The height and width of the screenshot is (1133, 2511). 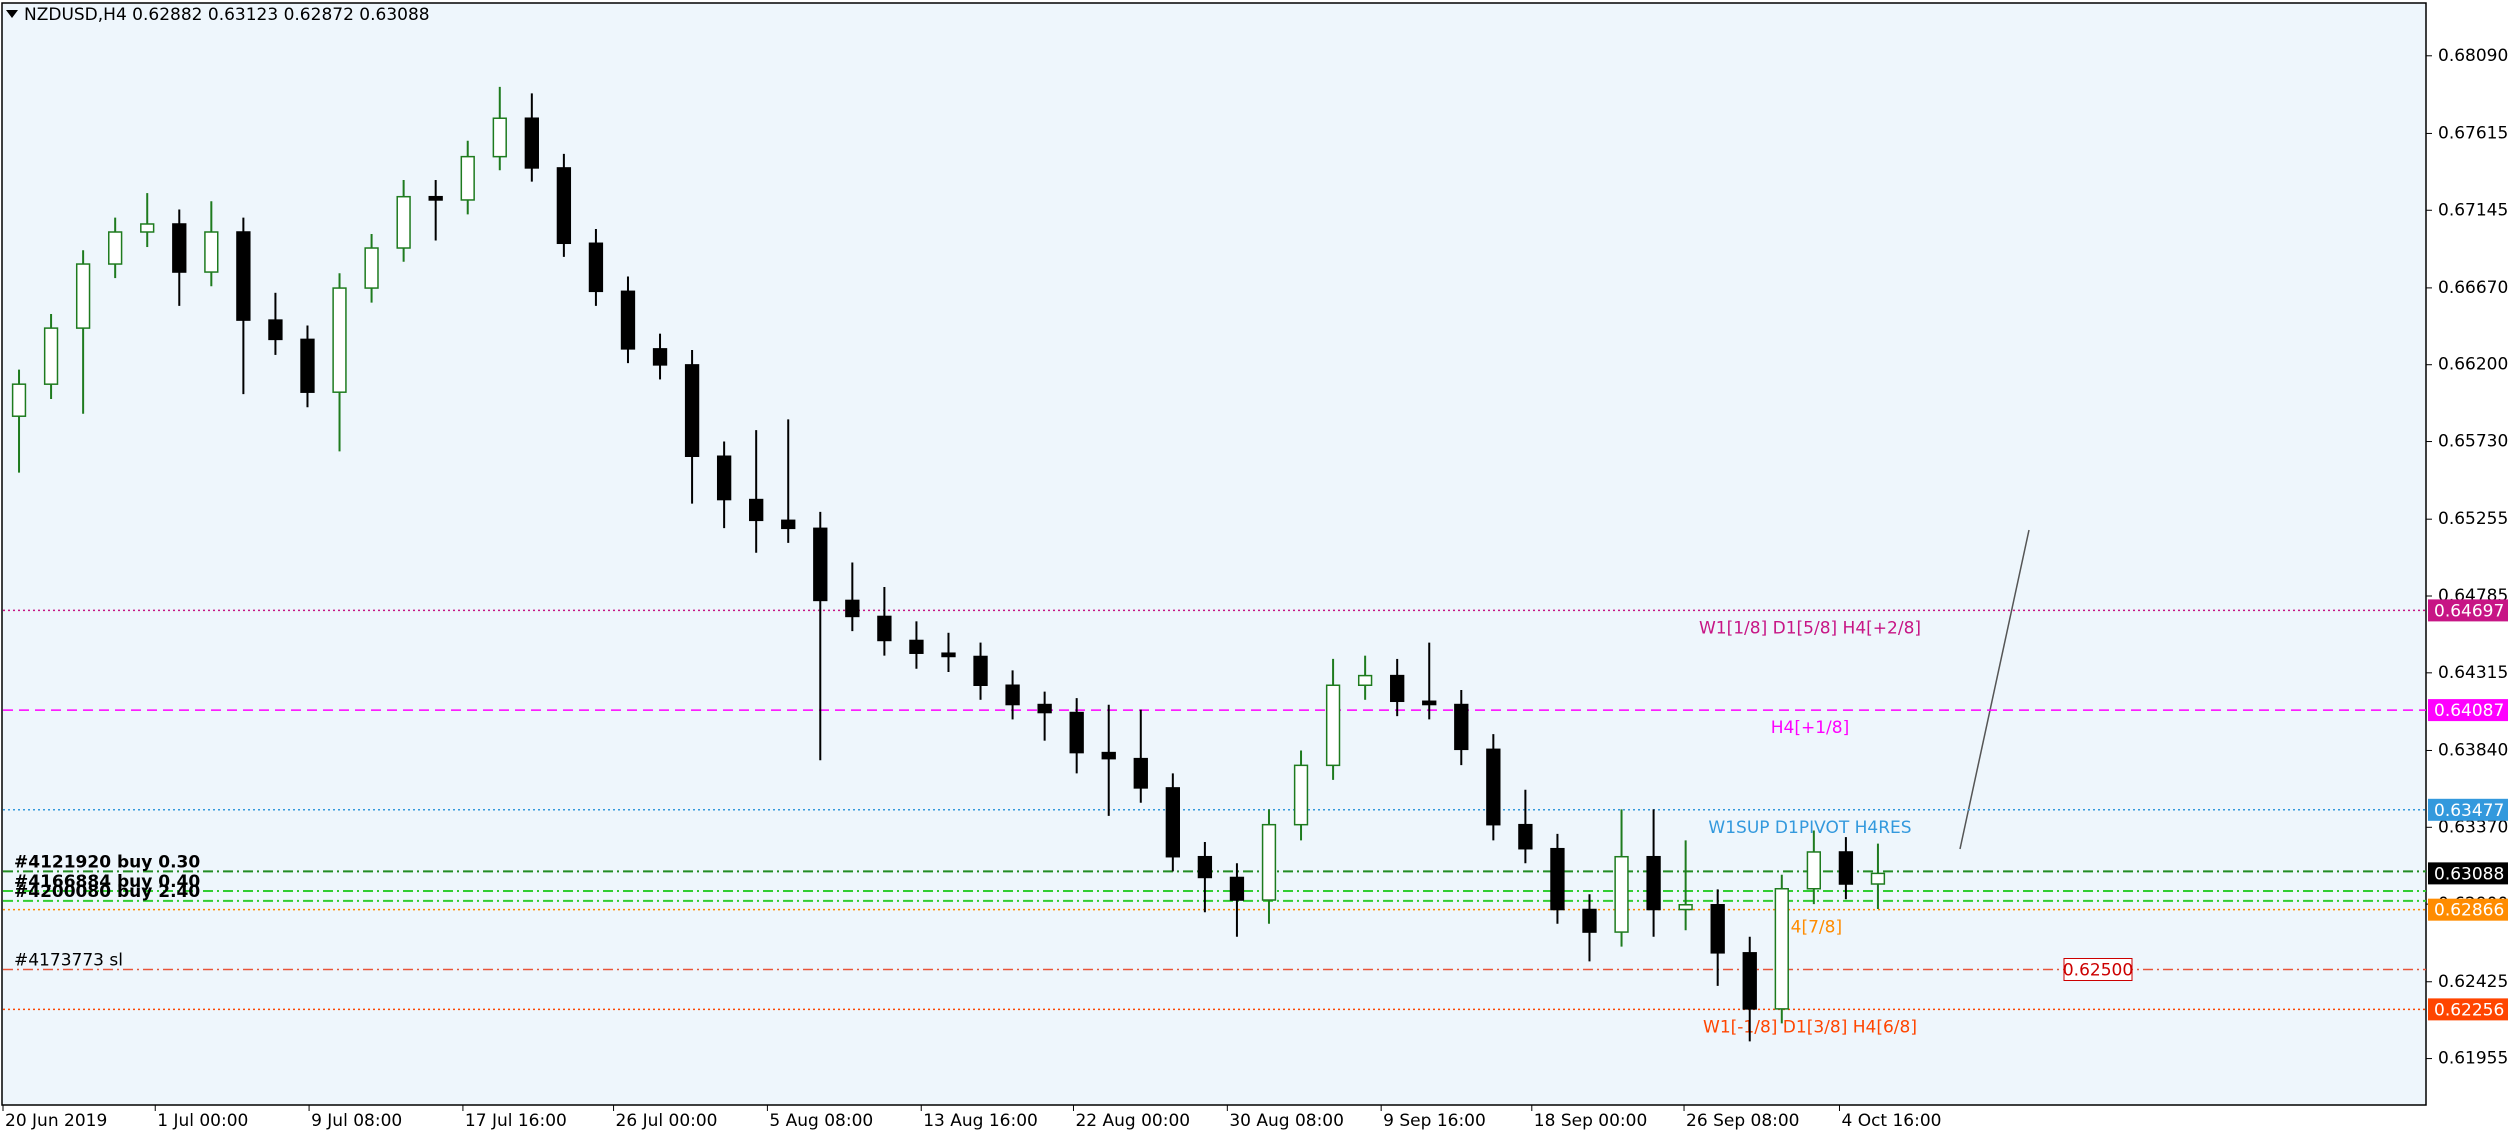 What do you see at coordinates (516, 1121) in the screenshot?
I see `x-tick-label: 17 Jul 16:00` at bounding box center [516, 1121].